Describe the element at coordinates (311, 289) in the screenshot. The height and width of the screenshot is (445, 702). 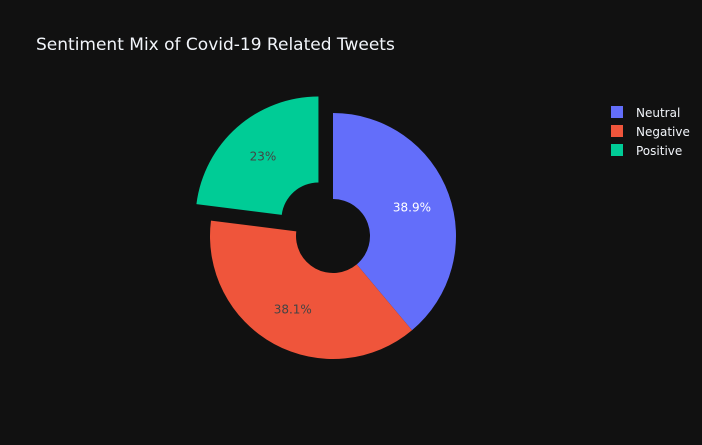
I see `pie-slice-negative` at that location.